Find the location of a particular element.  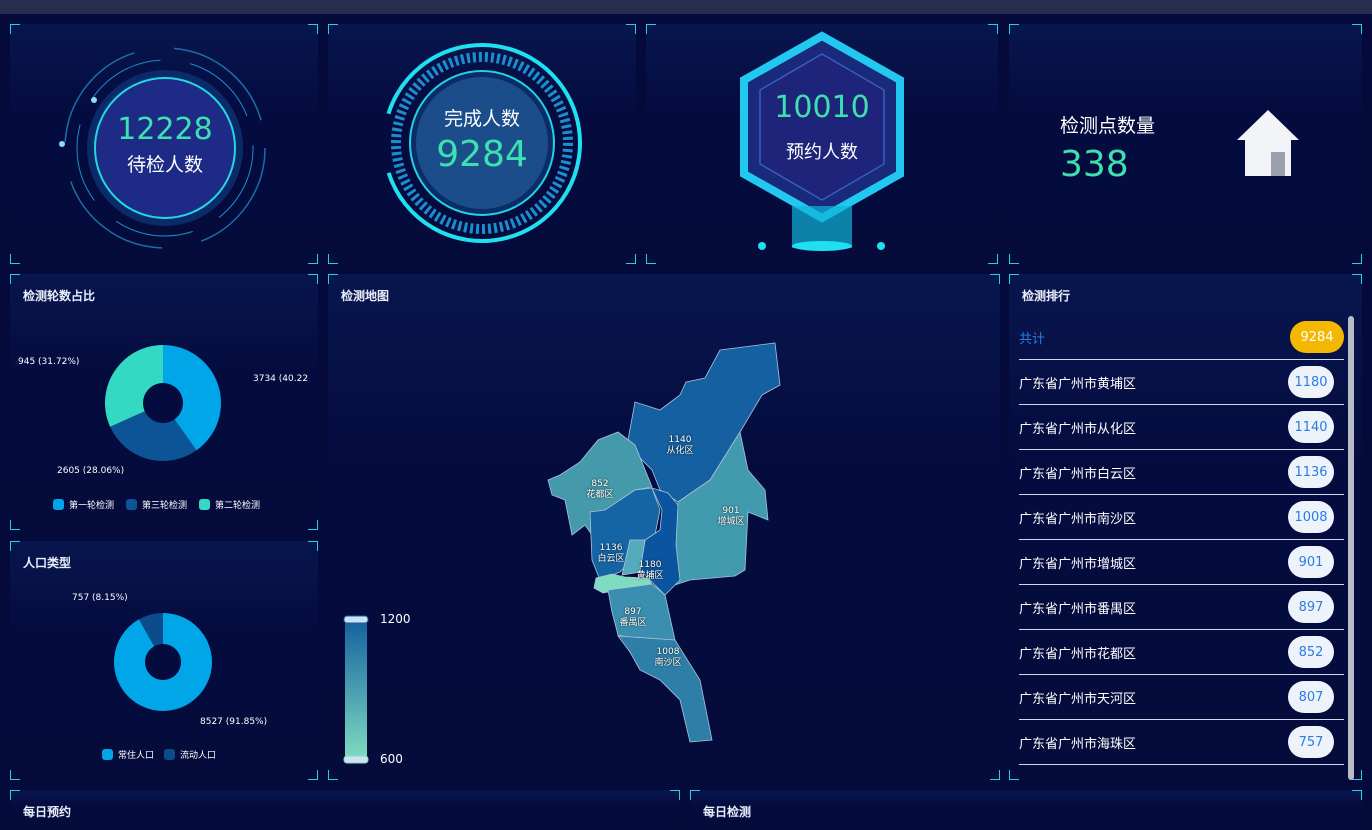

ranking-label: 广东省广州市黄埔区 is located at coordinates (1078, 384).